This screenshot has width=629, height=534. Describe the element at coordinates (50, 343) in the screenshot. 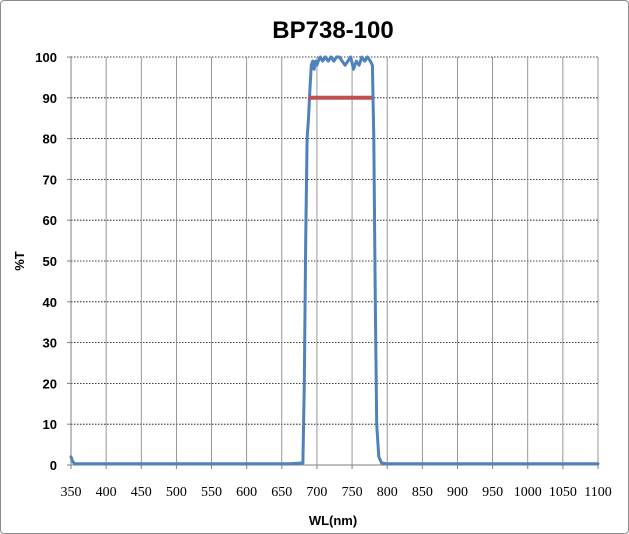

I see `y-tick-label: 30` at that location.